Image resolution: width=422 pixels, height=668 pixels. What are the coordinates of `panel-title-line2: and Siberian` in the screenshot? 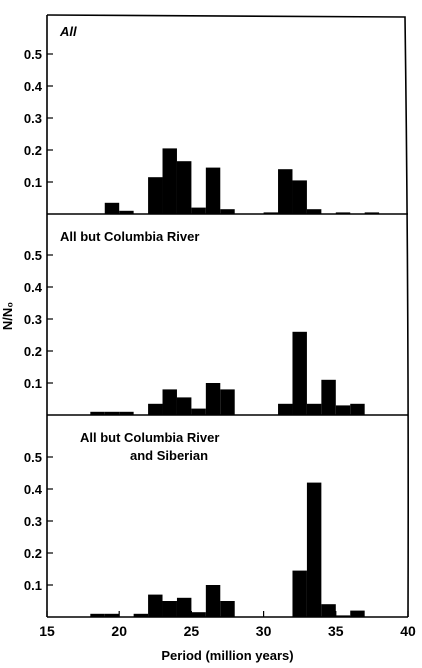 It's located at (169, 455).